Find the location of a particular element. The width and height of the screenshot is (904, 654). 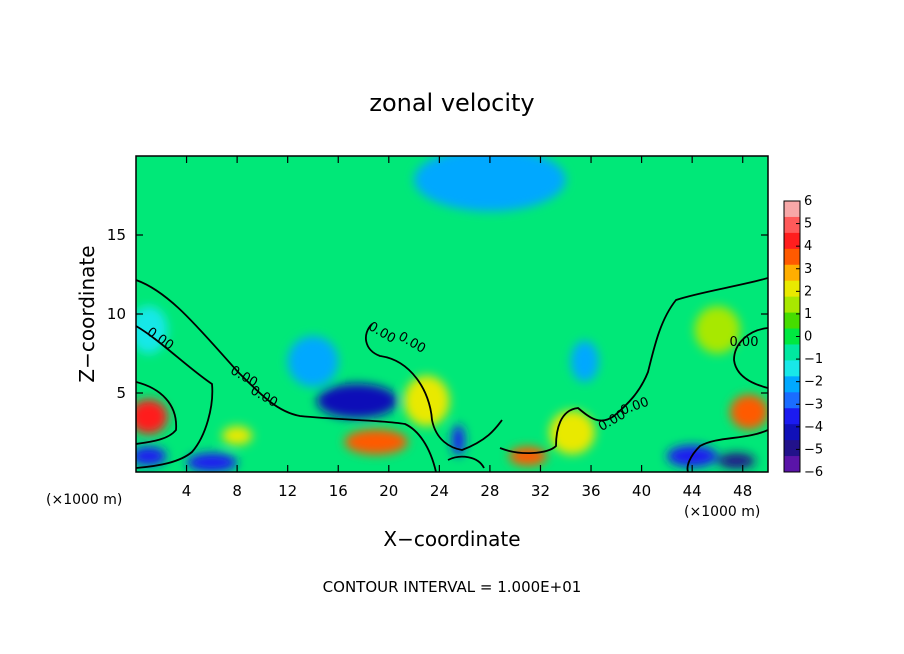

colorbar: 6 5 4 3 2 1 0 −1 −2 −3 −4 −5 −6 is located at coordinates (803, 337).